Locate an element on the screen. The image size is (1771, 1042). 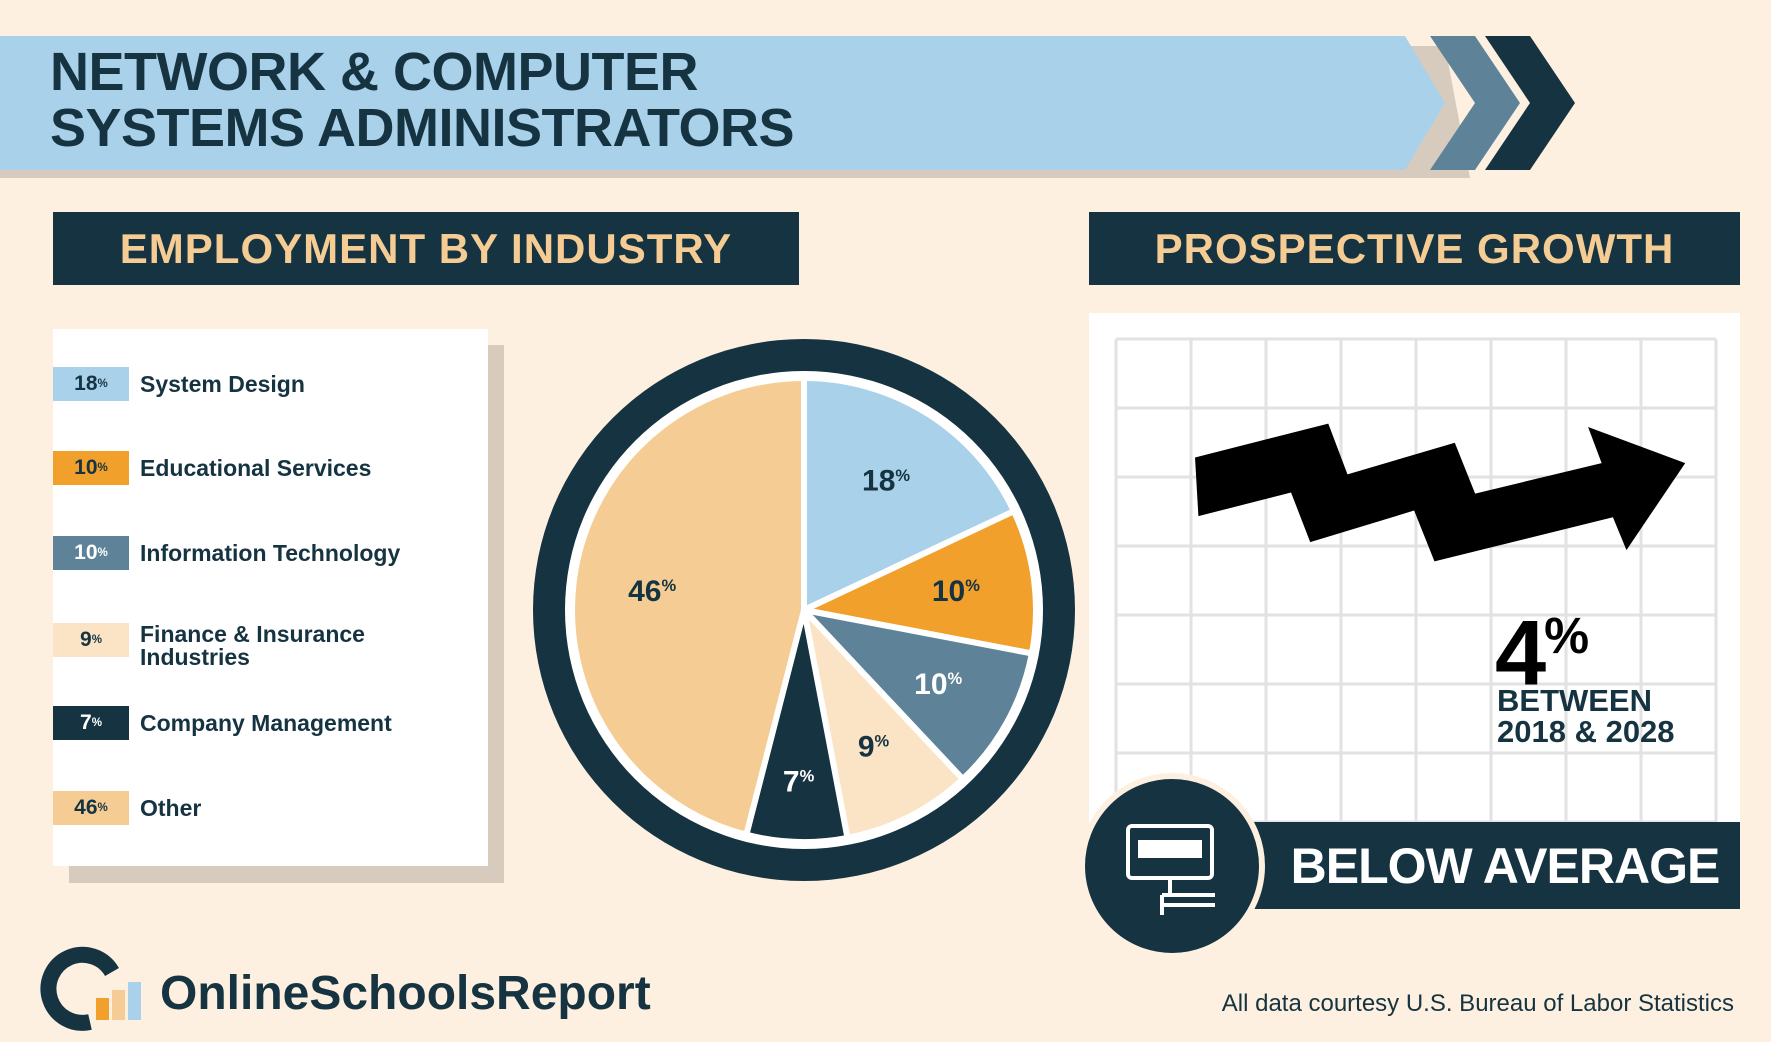
legend-label: System Design is located at coordinates (222, 383).